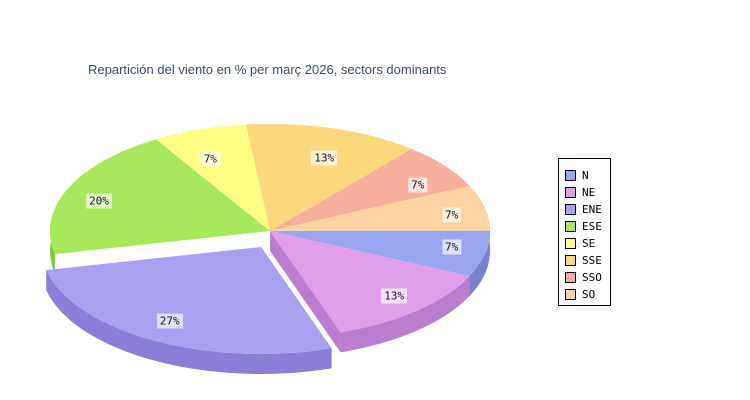 The image size is (750, 400). I want to click on legend-label-SE: SE, so click(589, 243).